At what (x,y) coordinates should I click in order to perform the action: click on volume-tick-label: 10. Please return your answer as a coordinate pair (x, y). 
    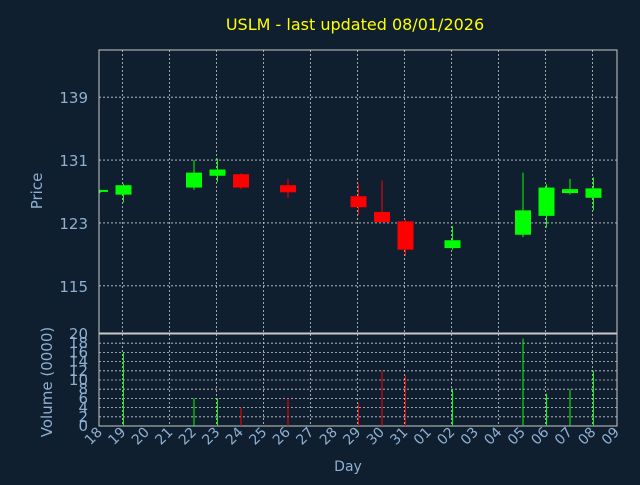
    Looking at the image, I should click on (78, 380).